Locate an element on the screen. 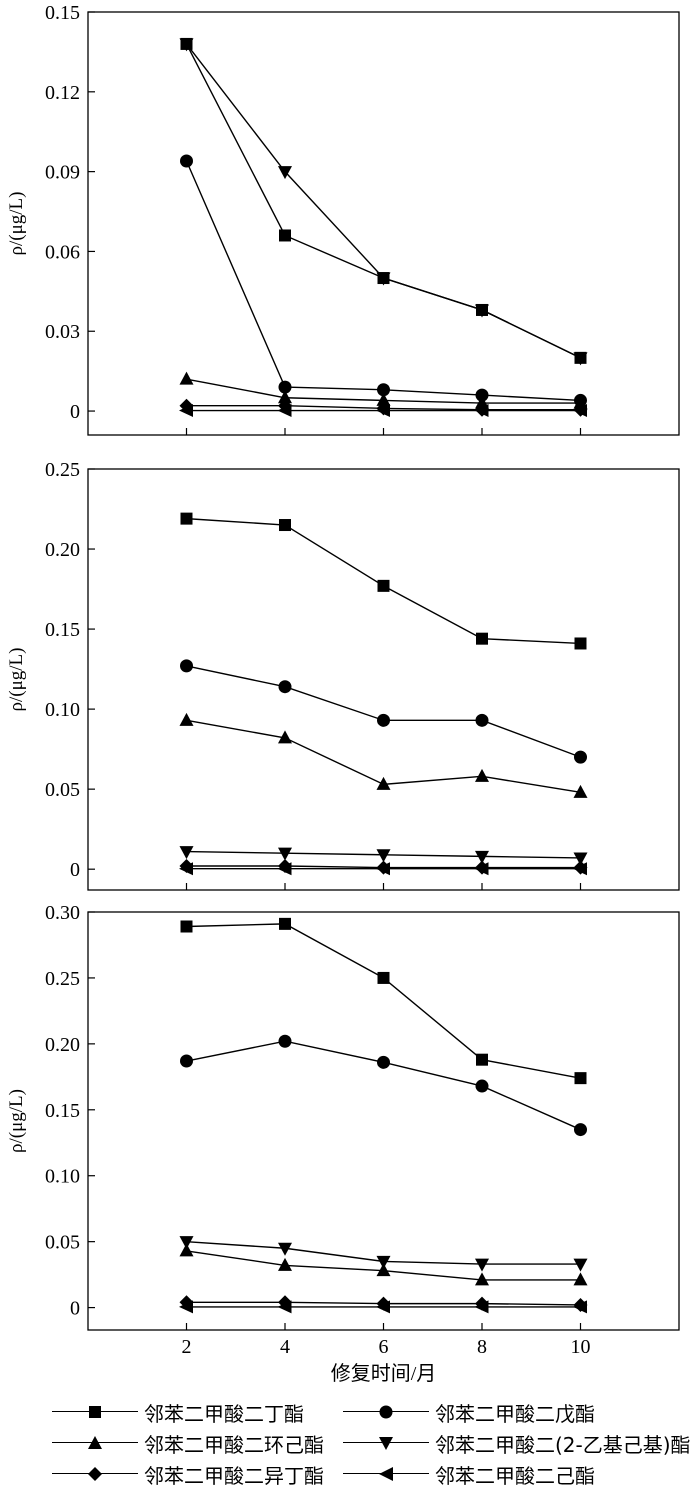 The image size is (700, 1497). legend-item-dehp: 邻苯二甲酸二(2-乙基己基)酯 is located at coordinates (517, 1443).